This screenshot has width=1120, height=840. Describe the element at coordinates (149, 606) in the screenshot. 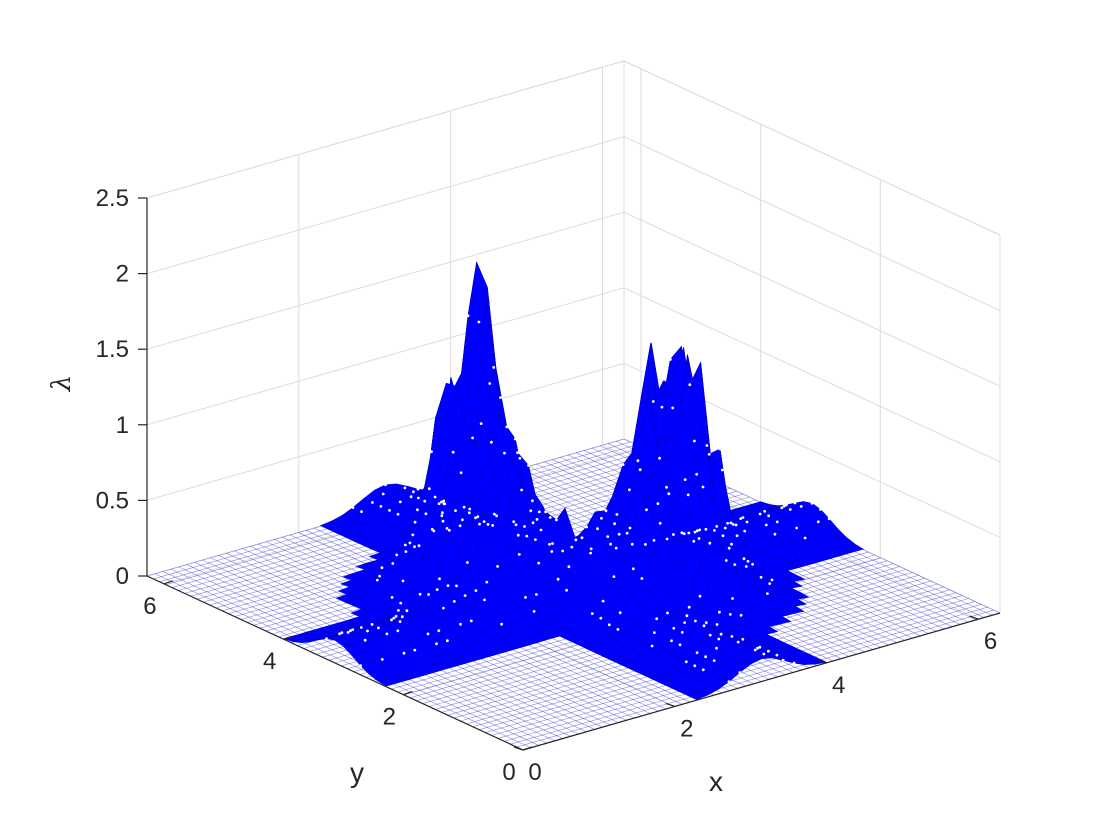

I see `y-tick-label: 6` at that location.